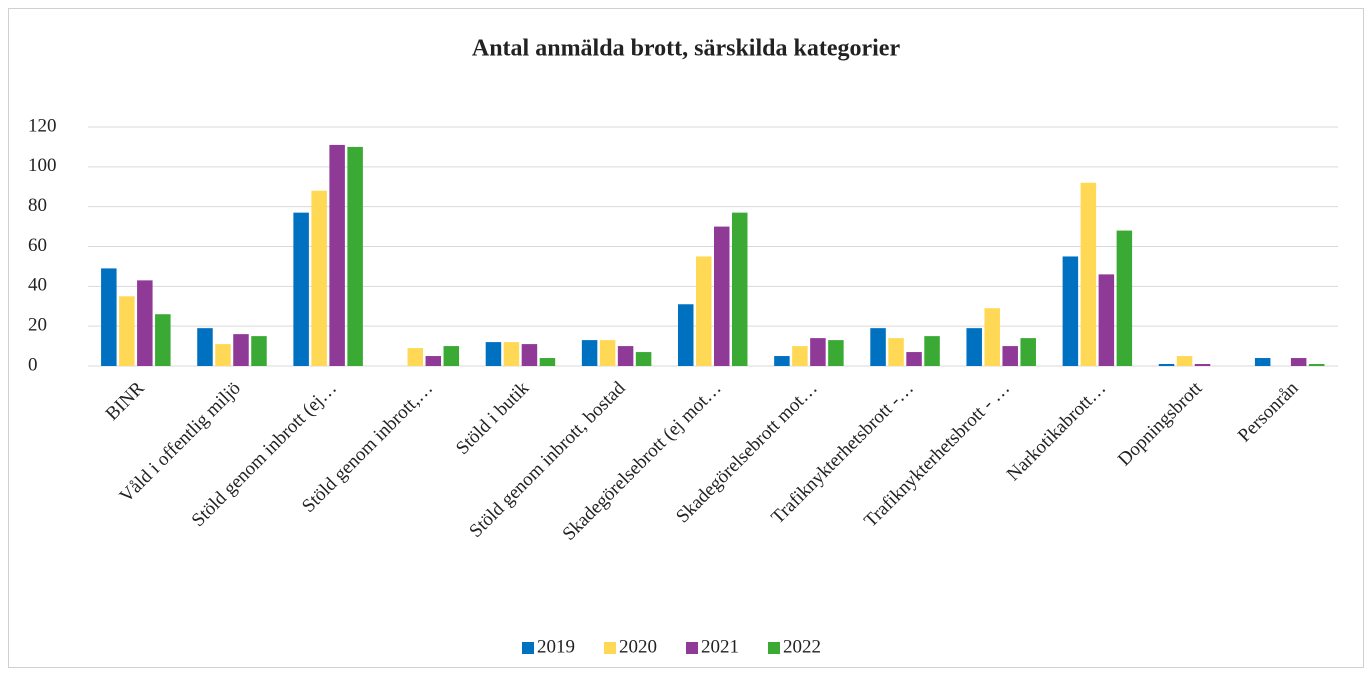 This screenshot has width=1372, height=676. What do you see at coordinates (37, 325) in the screenshot?
I see `y-tick-label: 20` at bounding box center [37, 325].